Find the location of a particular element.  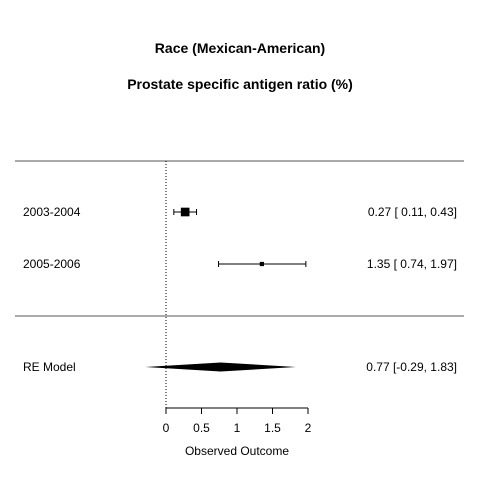

x-tick-label: 2 is located at coordinates (308, 428).